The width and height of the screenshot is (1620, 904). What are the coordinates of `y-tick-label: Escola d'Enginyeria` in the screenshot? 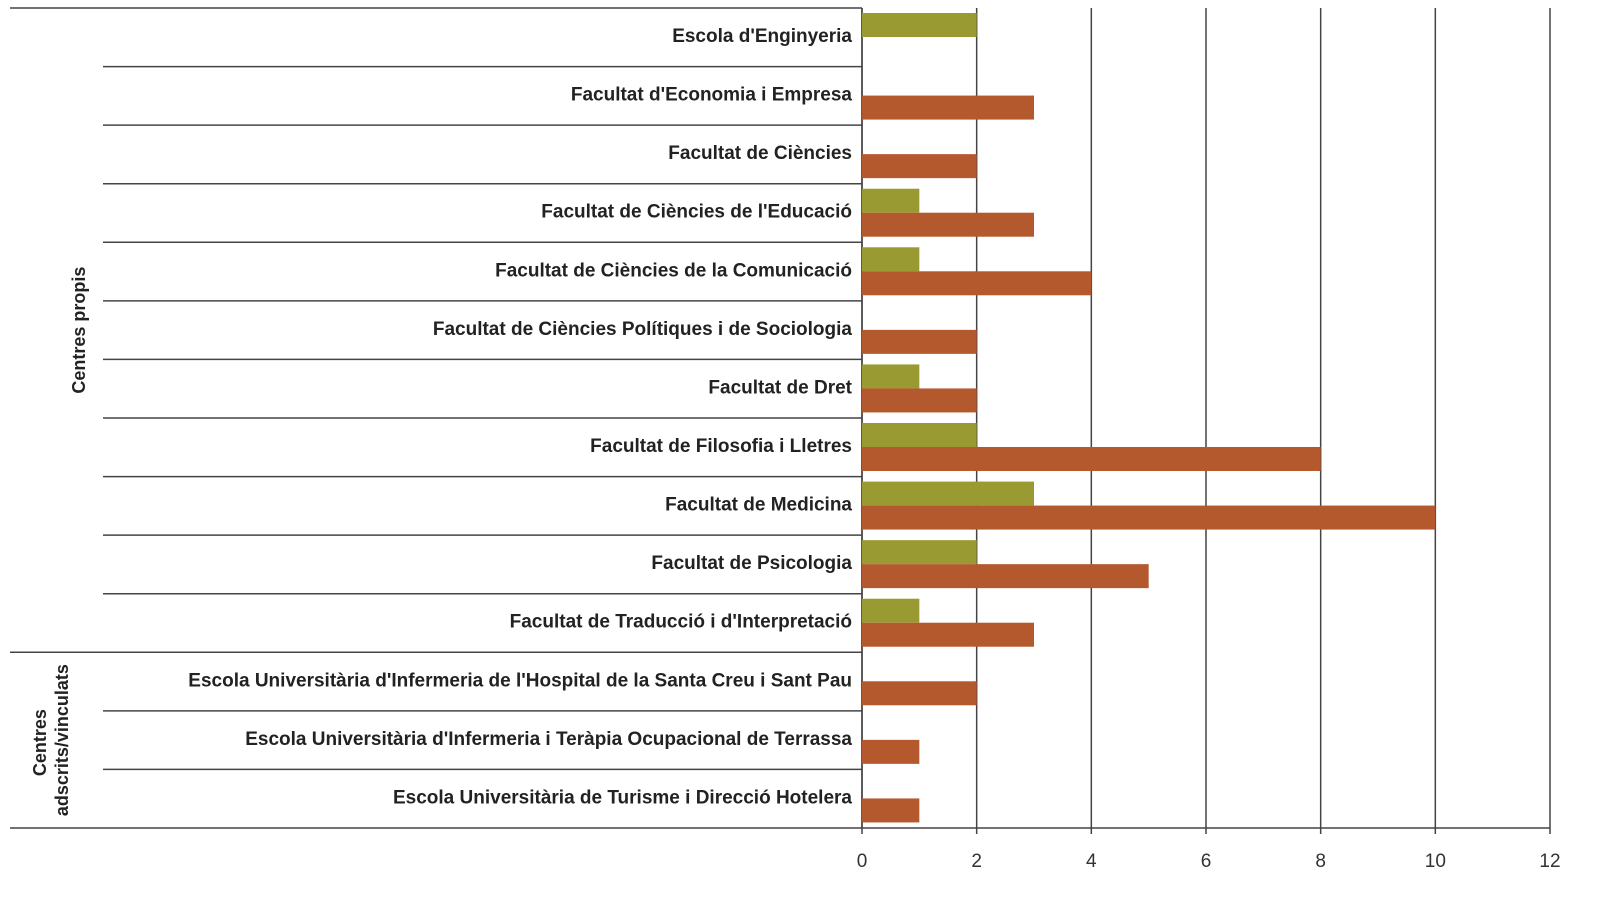 It's located at (762, 36).